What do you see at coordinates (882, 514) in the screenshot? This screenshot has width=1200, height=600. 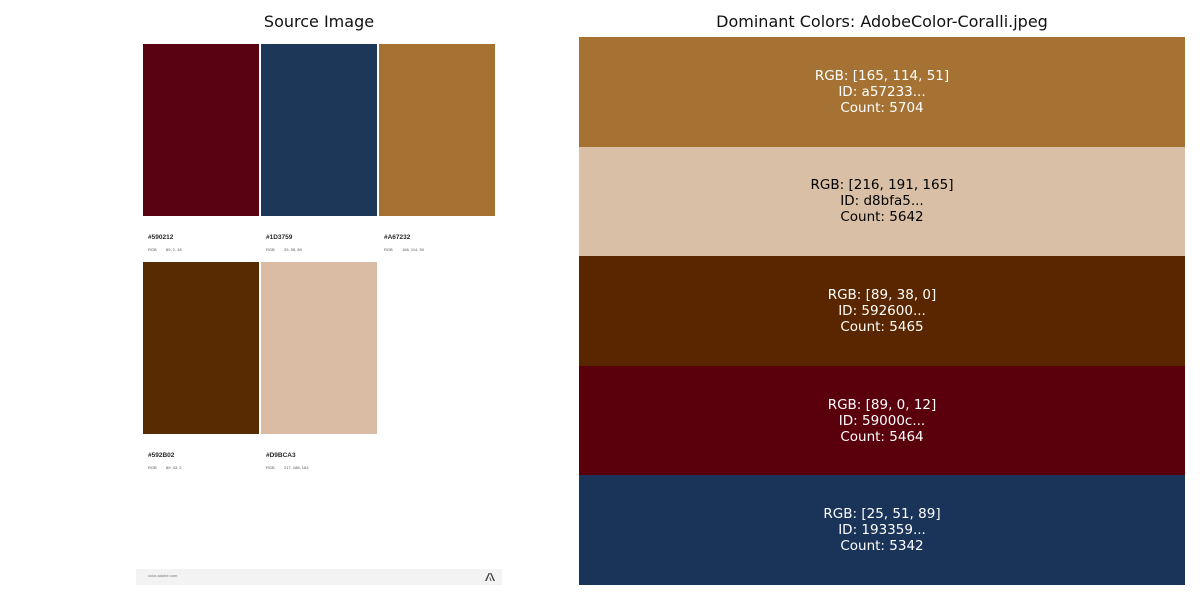 I see `color-rgb: RGB: [25, 51, 89]` at bounding box center [882, 514].